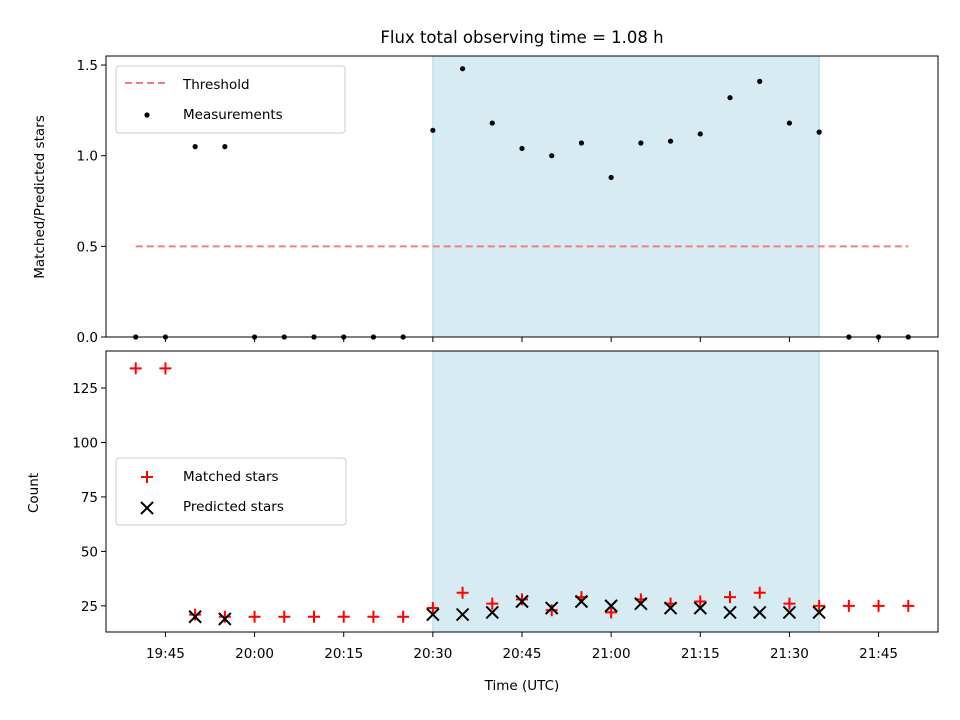 This screenshot has width=960, height=720. Describe the element at coordinates (85, 389) in the screenshot. I see `y-tick-label-bottom: 125` at that location.